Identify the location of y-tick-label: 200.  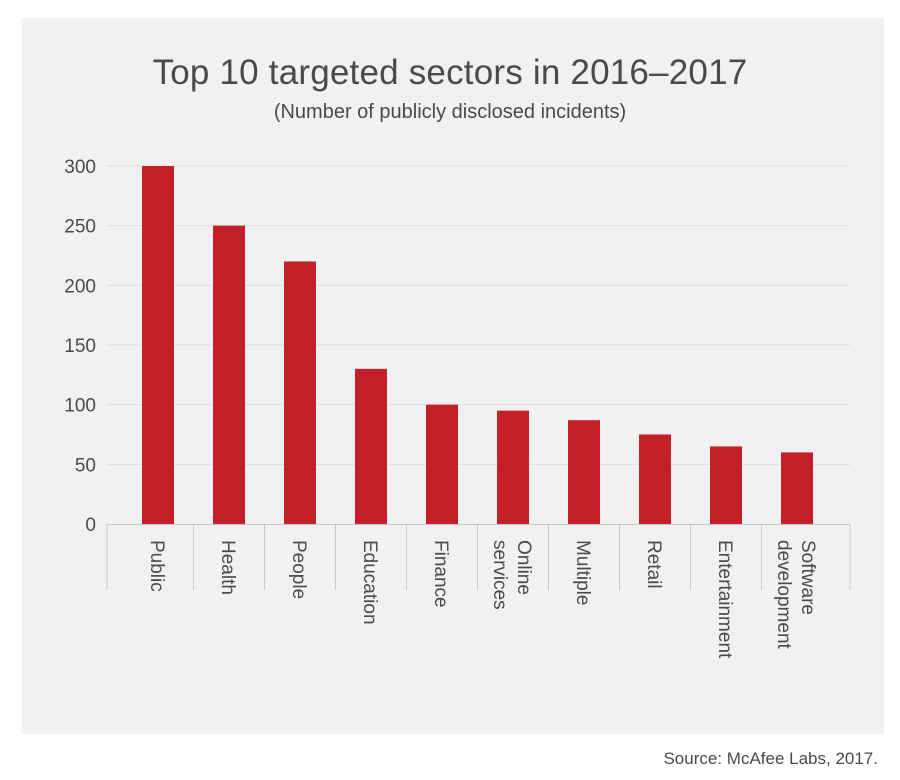
(80, 286).